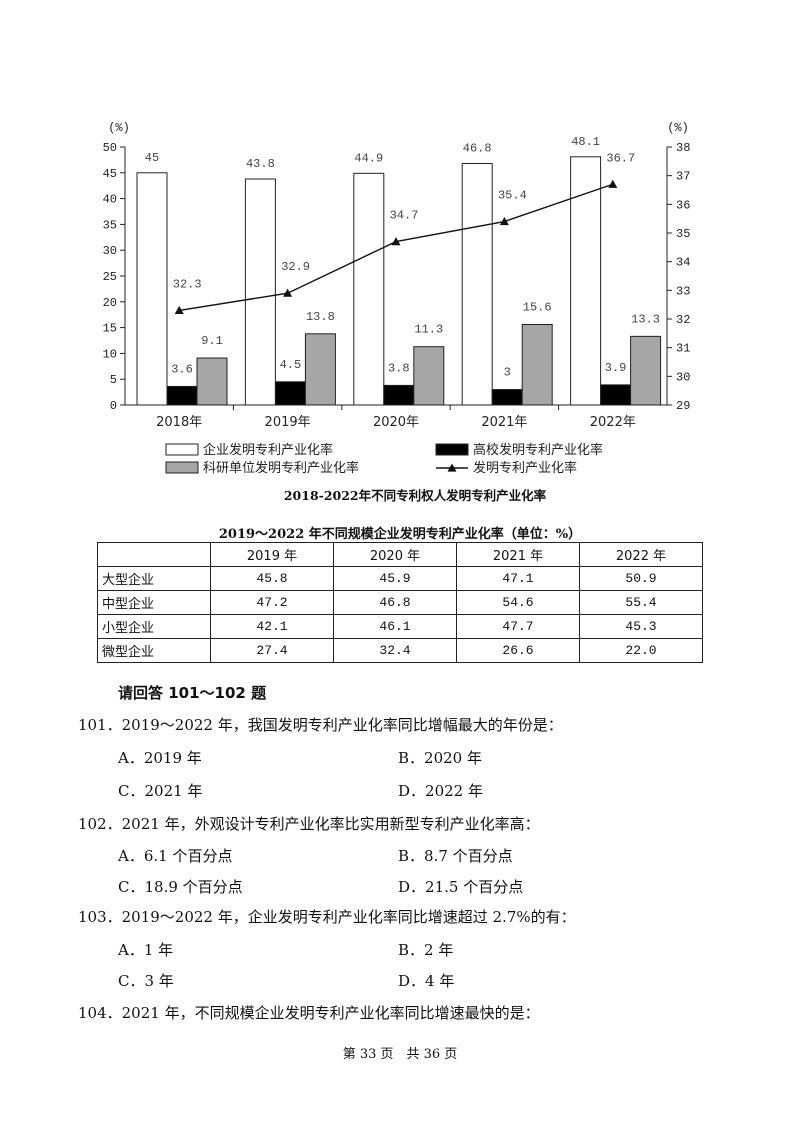 This screenshot has width=800, height=1124. What do you see at coordinates (272, 602) in the screenshot?
I see `table-cell: 47.2` at bounding box center [272, 602].